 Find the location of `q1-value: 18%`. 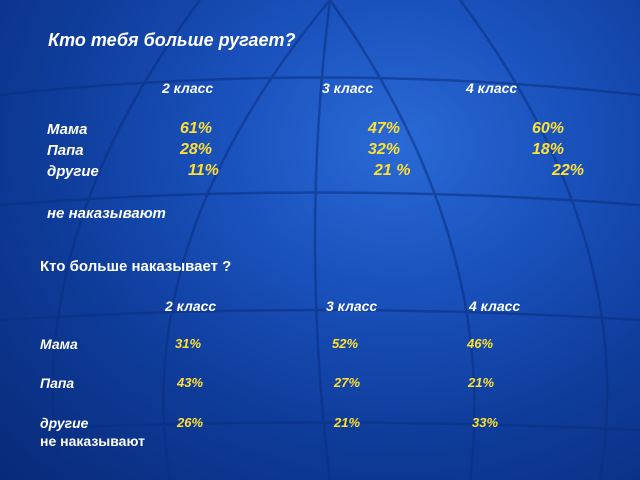

q1-value: 18% is located at coordinates (548, 149).